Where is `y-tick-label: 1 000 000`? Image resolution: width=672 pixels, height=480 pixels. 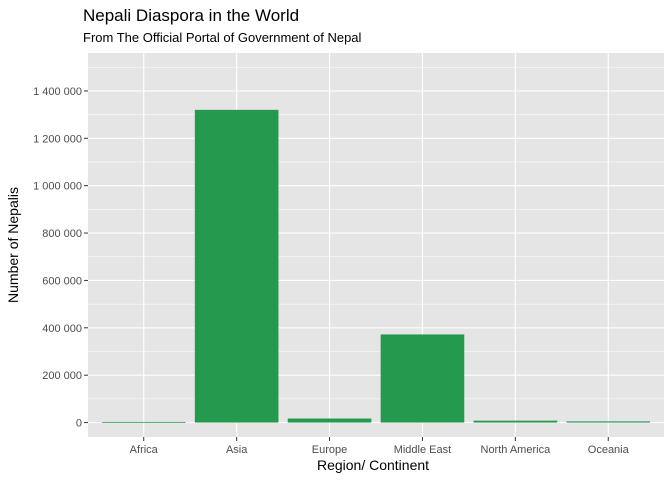 y-tick-label: 1 000 000 is located at coordinates (57, 187).